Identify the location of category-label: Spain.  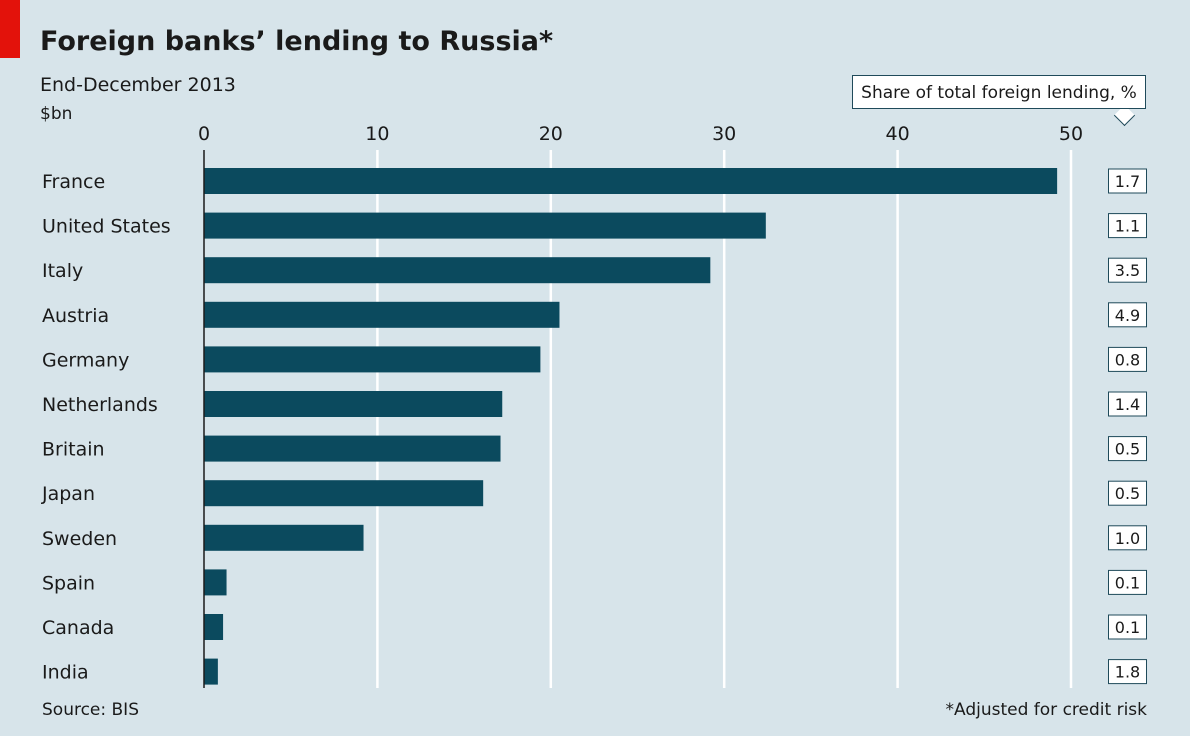
(68, 583).